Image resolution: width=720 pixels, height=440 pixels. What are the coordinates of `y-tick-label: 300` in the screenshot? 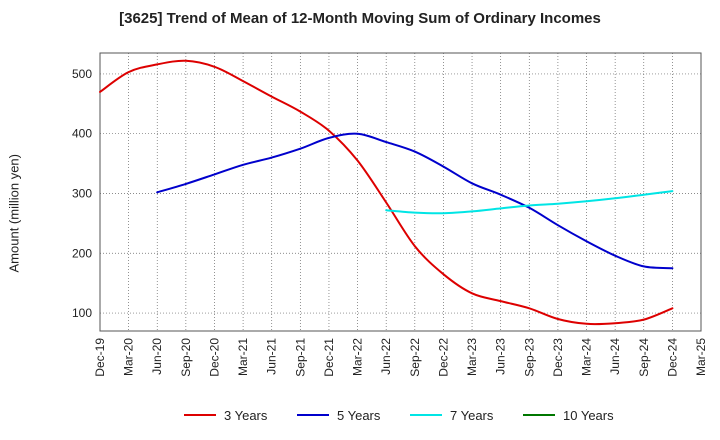 It's located at (82, 193).